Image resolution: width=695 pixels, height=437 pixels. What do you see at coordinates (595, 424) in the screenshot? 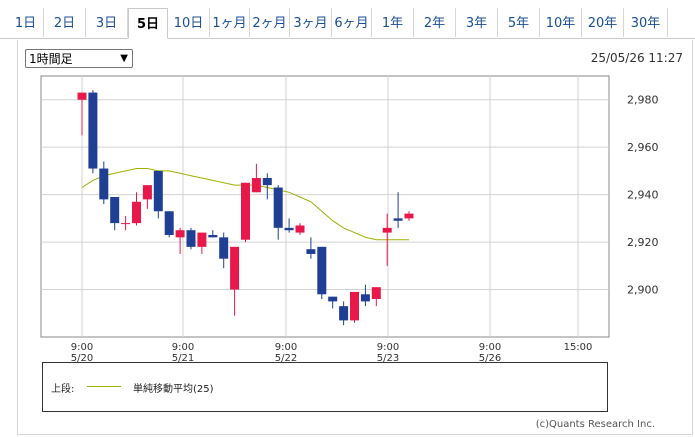
I see `copyright-text: (c)Quants Research Inc.` at bounding box center [595, 424].